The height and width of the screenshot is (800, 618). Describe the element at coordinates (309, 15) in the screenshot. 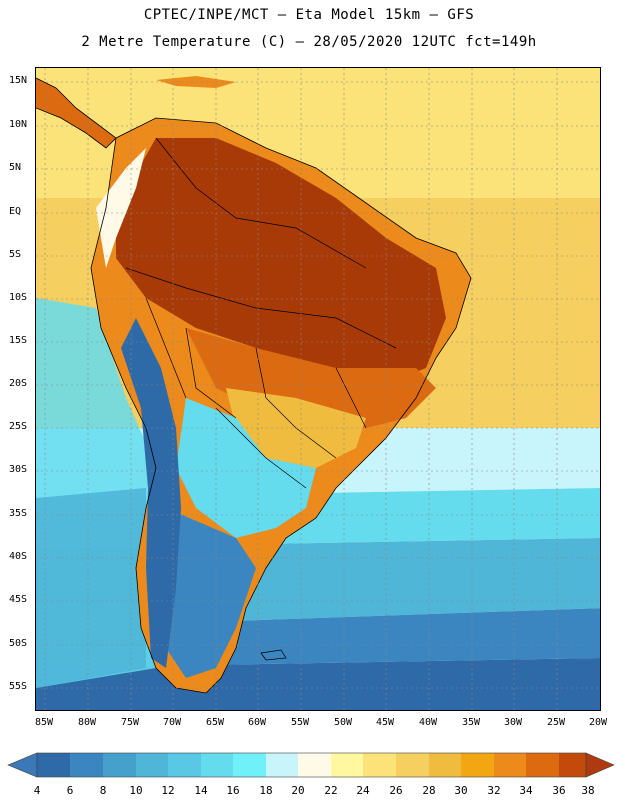

I see `map-title-line1: CPTEC/INPE/MCT – Eta Model 15km – GFS` at that location.